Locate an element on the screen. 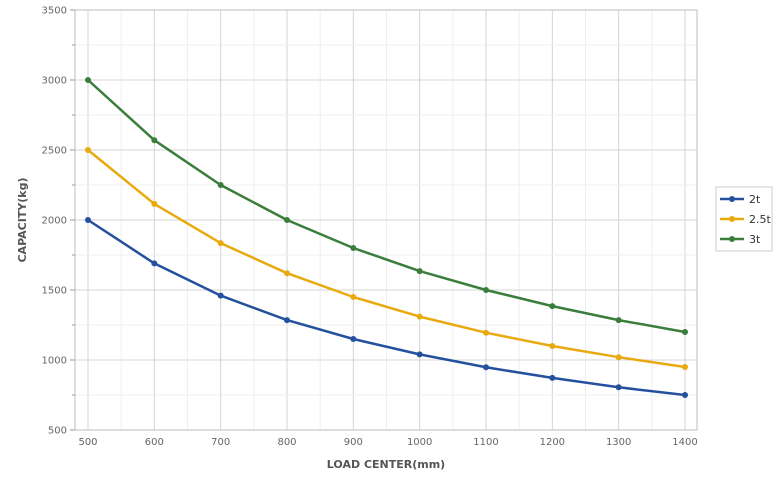 The width and height of the screenshot is (774, 477). x-tick-label: 1300 is located at coordinates (618, 442).